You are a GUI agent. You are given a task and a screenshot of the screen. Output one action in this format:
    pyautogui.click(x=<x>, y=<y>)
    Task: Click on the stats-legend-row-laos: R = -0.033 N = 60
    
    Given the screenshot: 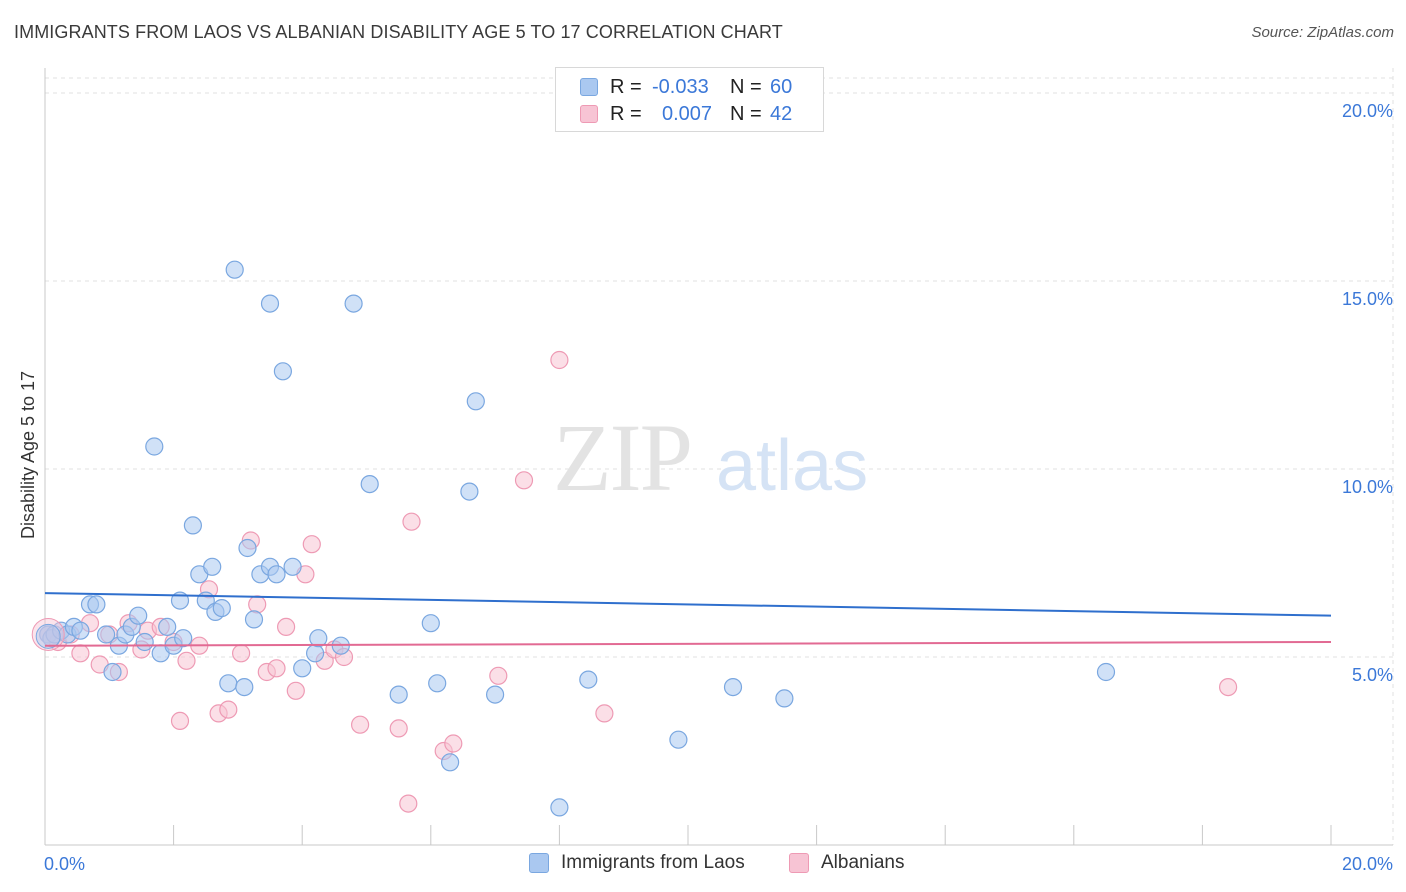 What is the action you would take?
    pyautogui.click(x=686, y=87)
    